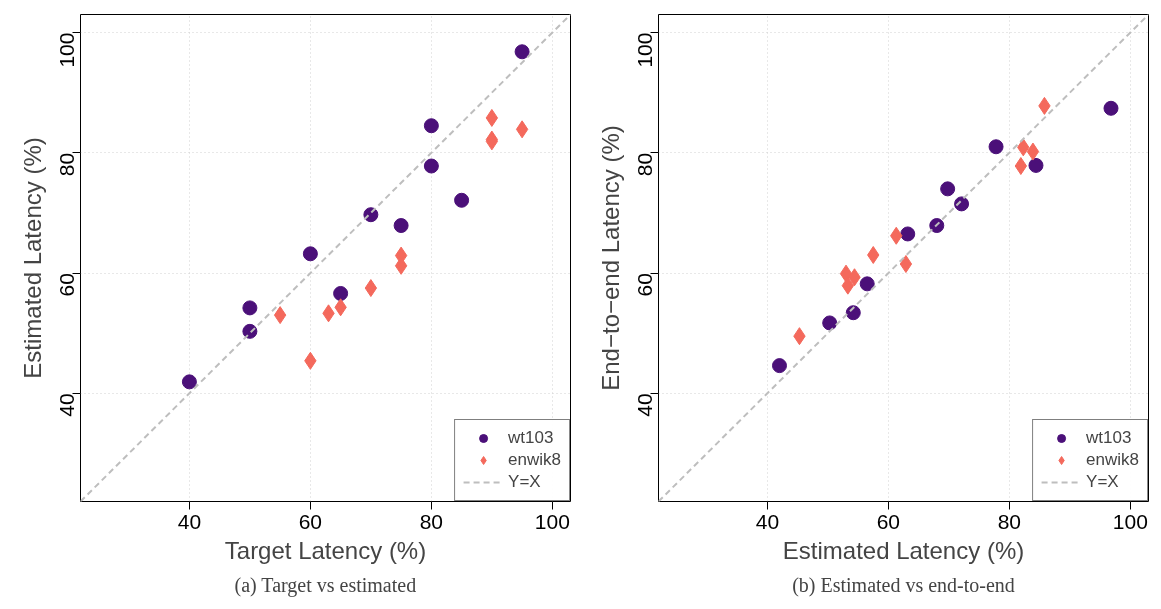 This screenshot has height=609, width=1161. What do you see at coordinates (325, 585) in the screenshot?
I see `text: (a) Target vs estimated` at bounding box center [325, 585].